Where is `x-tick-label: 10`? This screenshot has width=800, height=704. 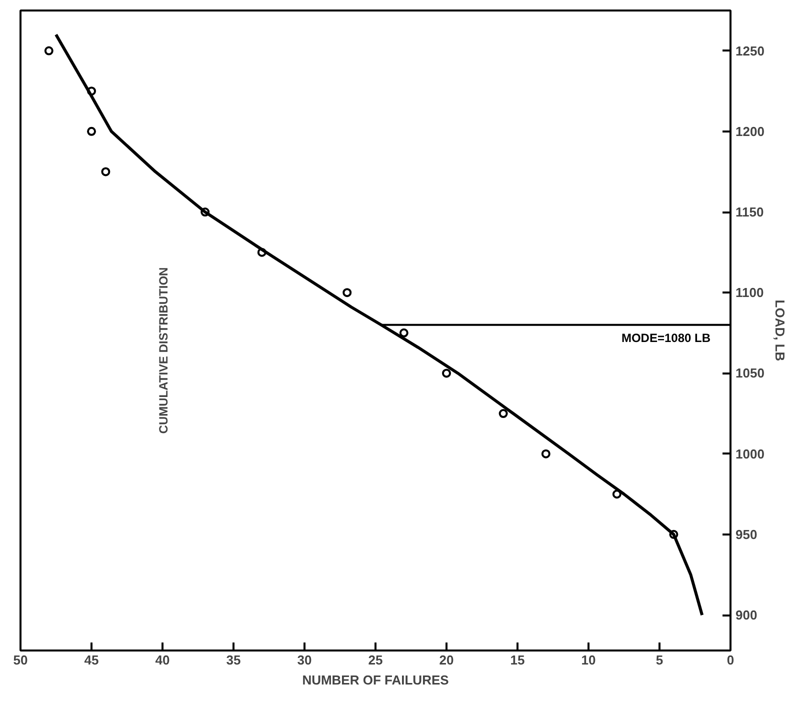 x-tick-label: 10 is located at coordinates (588, 660).